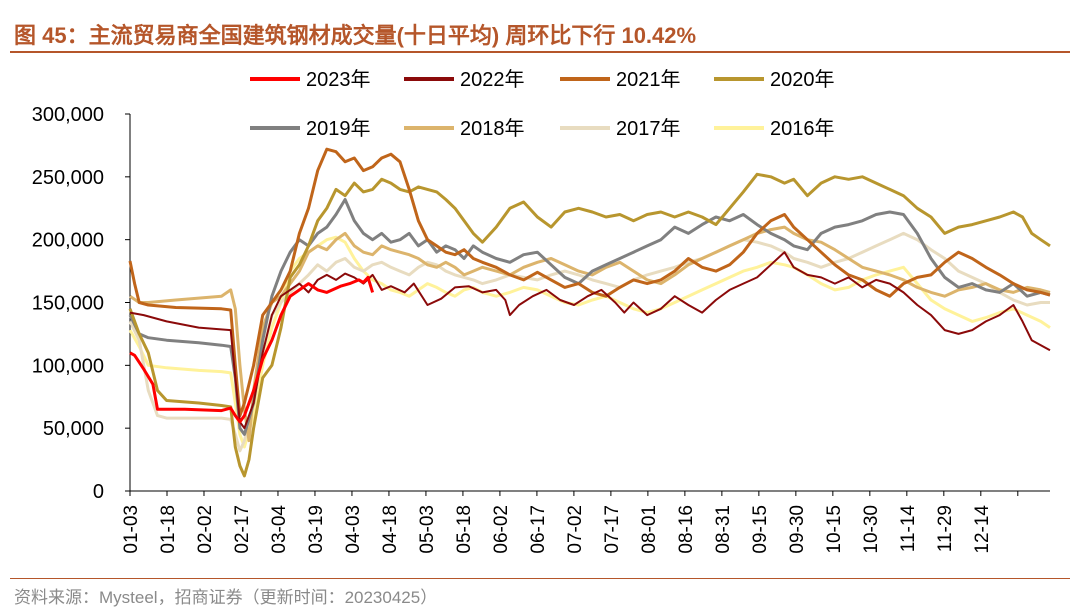 The image size is (1080, 615). Describe the element at coordinates (252, 349) in the screenshot. I see `series-line-2023年` at that location.